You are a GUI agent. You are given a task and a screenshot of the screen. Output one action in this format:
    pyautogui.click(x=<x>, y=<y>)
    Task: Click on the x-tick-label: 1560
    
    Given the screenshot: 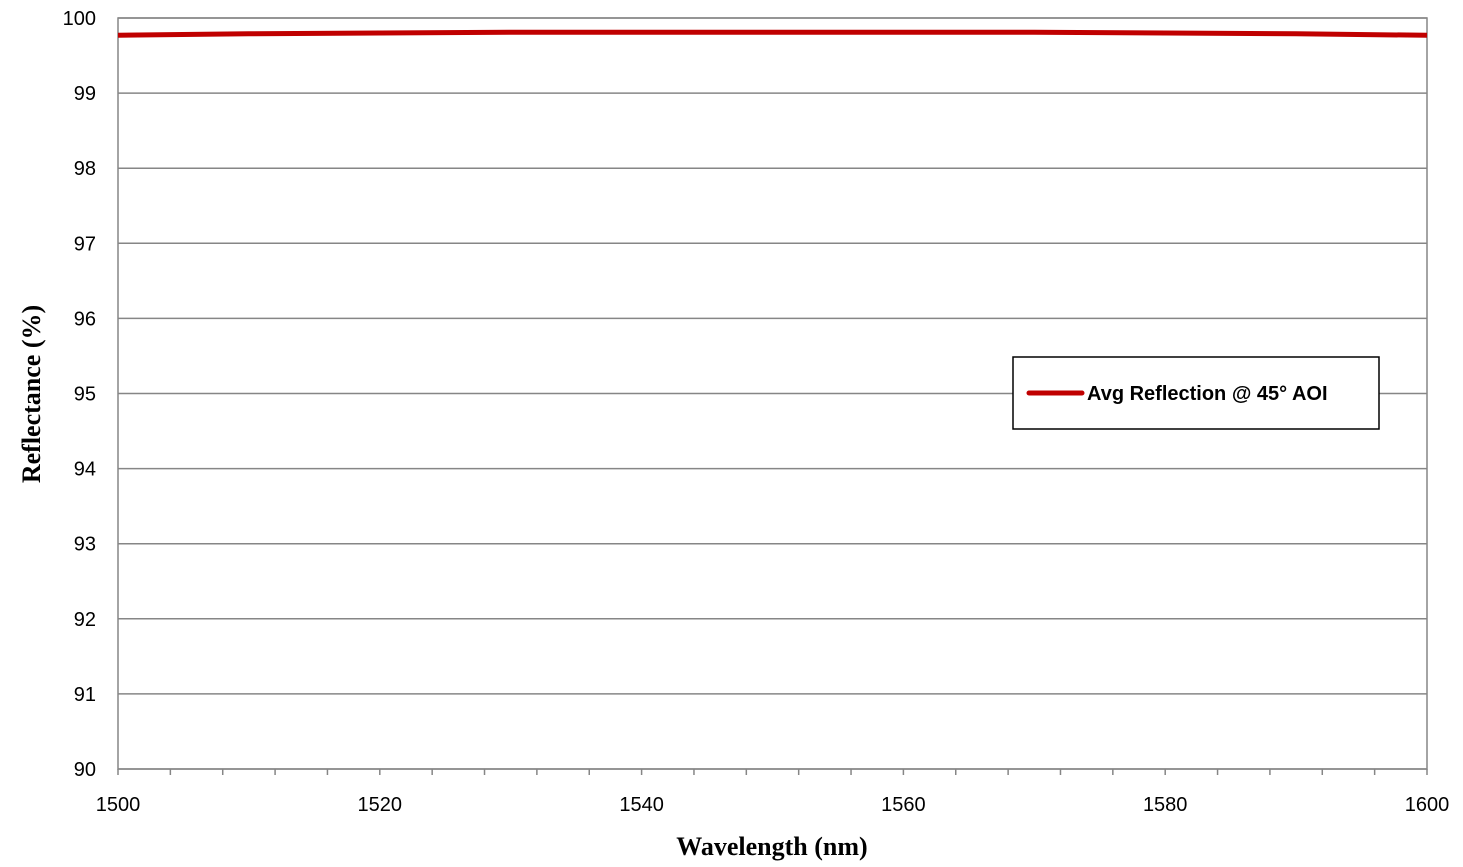 What is the action you would take?
    pyautogui.click(x=903, y=805)
    